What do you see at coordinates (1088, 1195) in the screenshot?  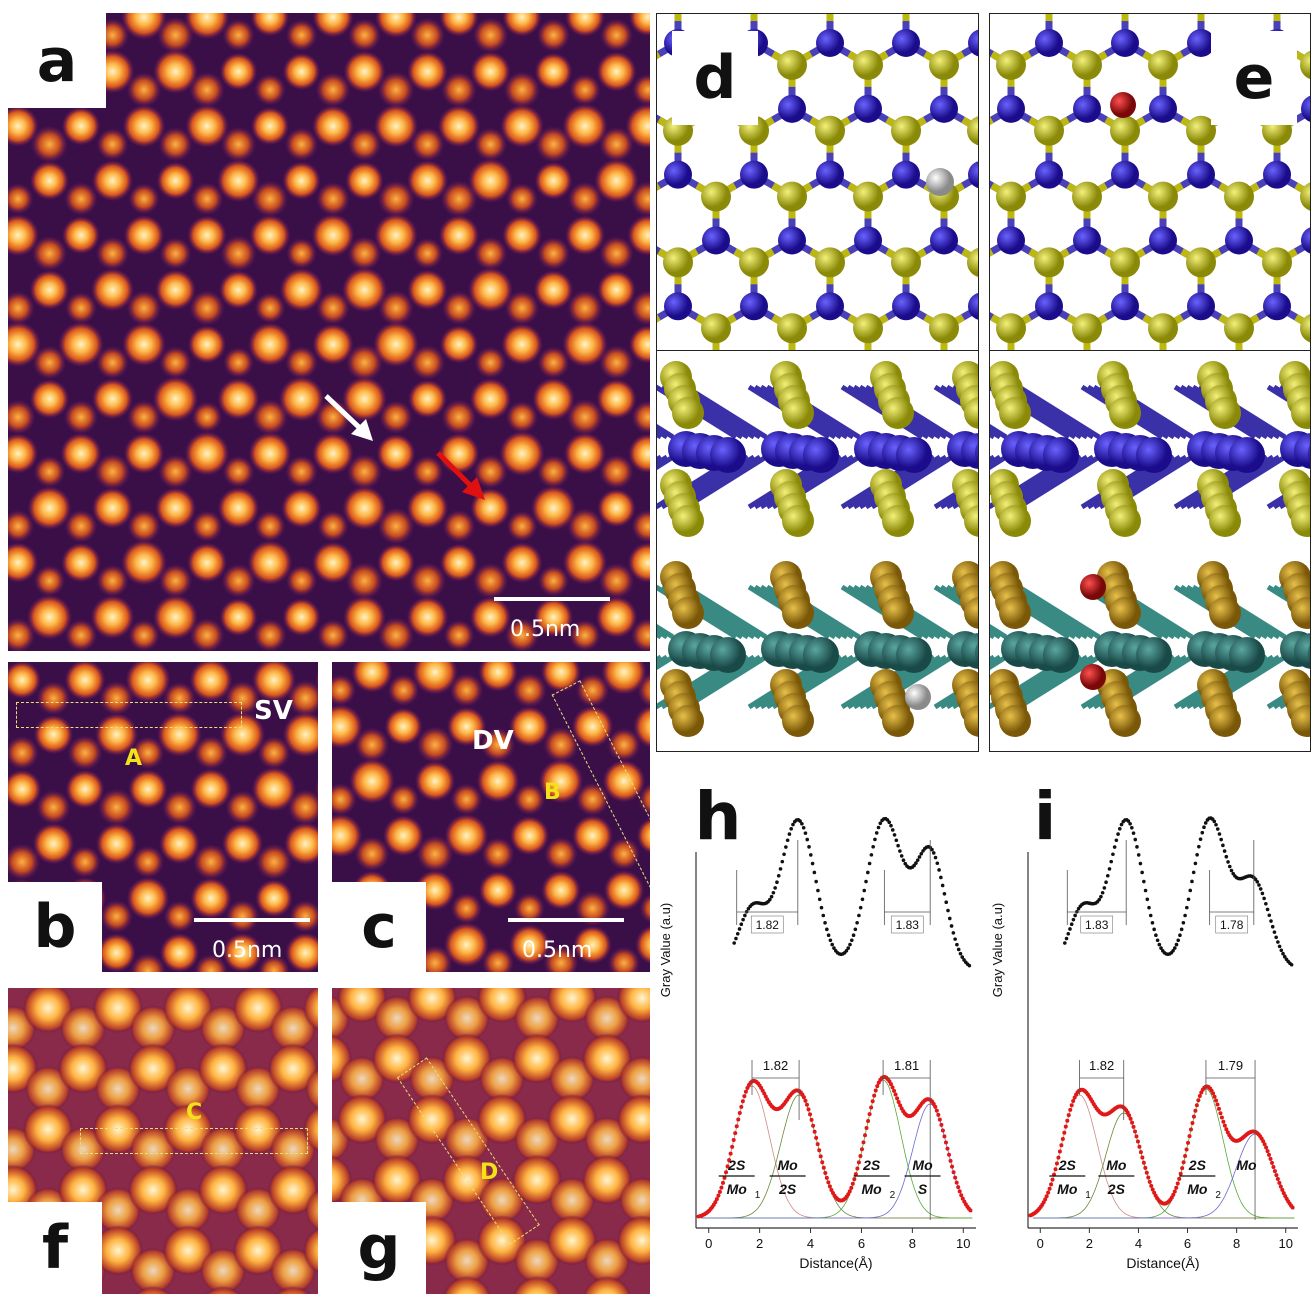 I see `peak-label-subscript: 1` at bounding box center [1088, 1195].